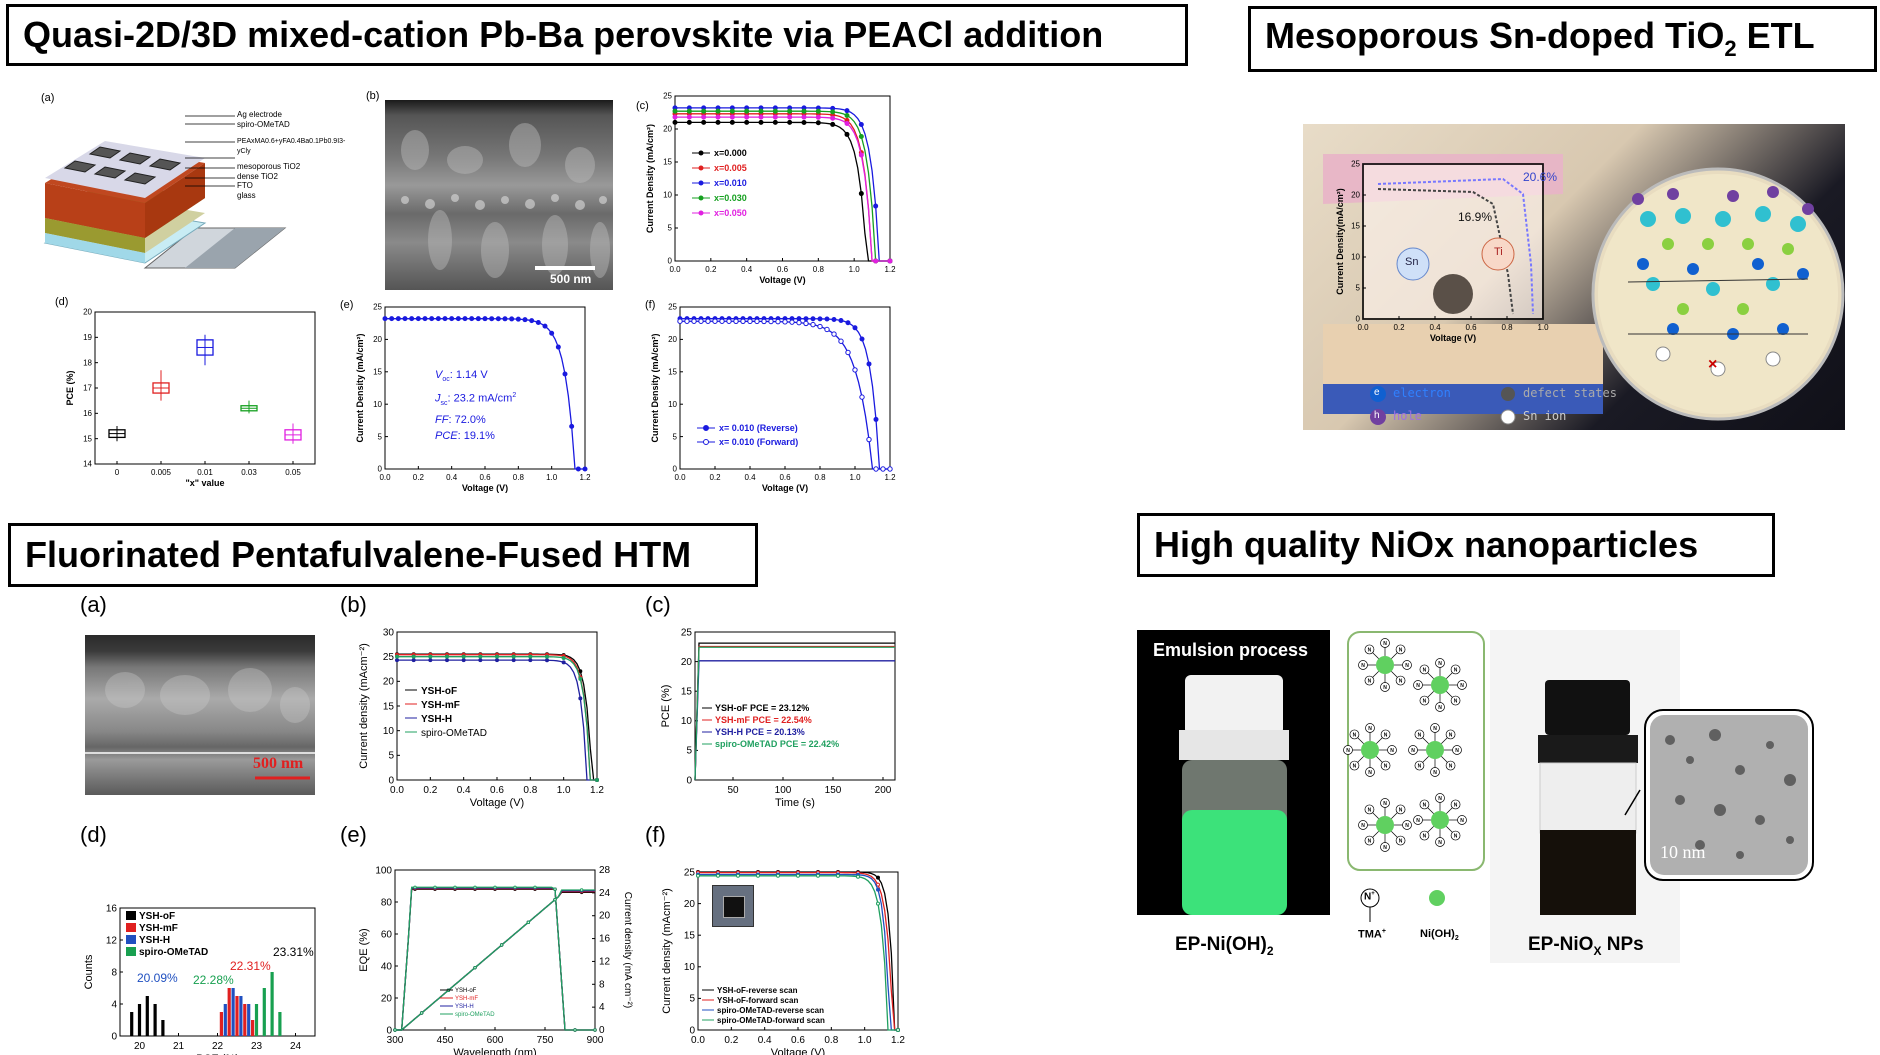  I want to click on legend-electron-glyph: e, so click(1377, 392).